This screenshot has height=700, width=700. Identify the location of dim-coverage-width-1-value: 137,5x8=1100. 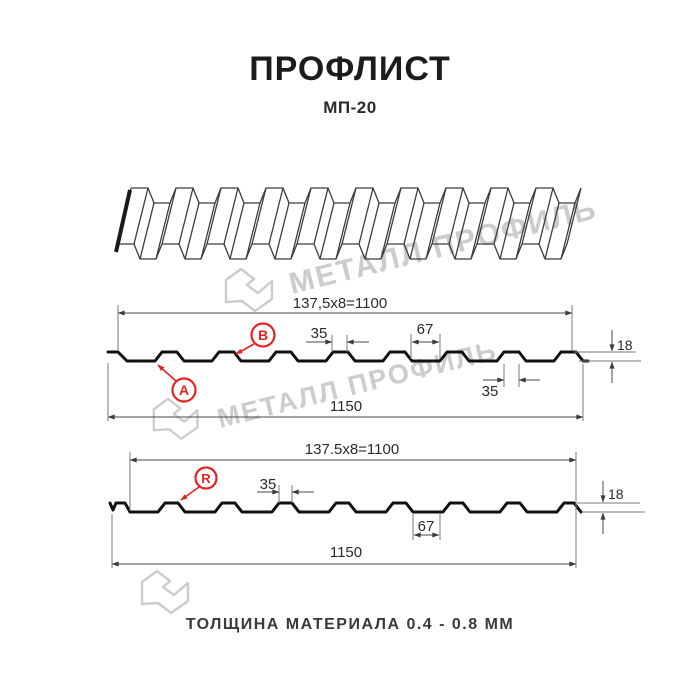
(340, 303).